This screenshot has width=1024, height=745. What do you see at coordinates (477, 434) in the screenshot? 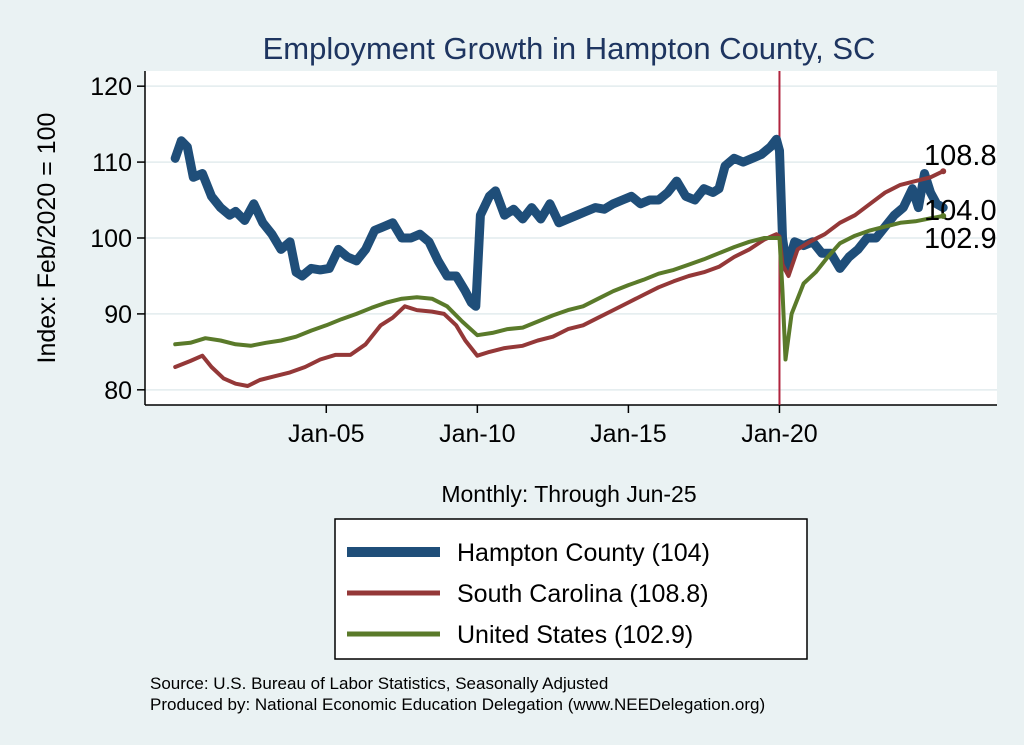
I see `x-tick-label: Jan-10` at bounding box center [477, 434].